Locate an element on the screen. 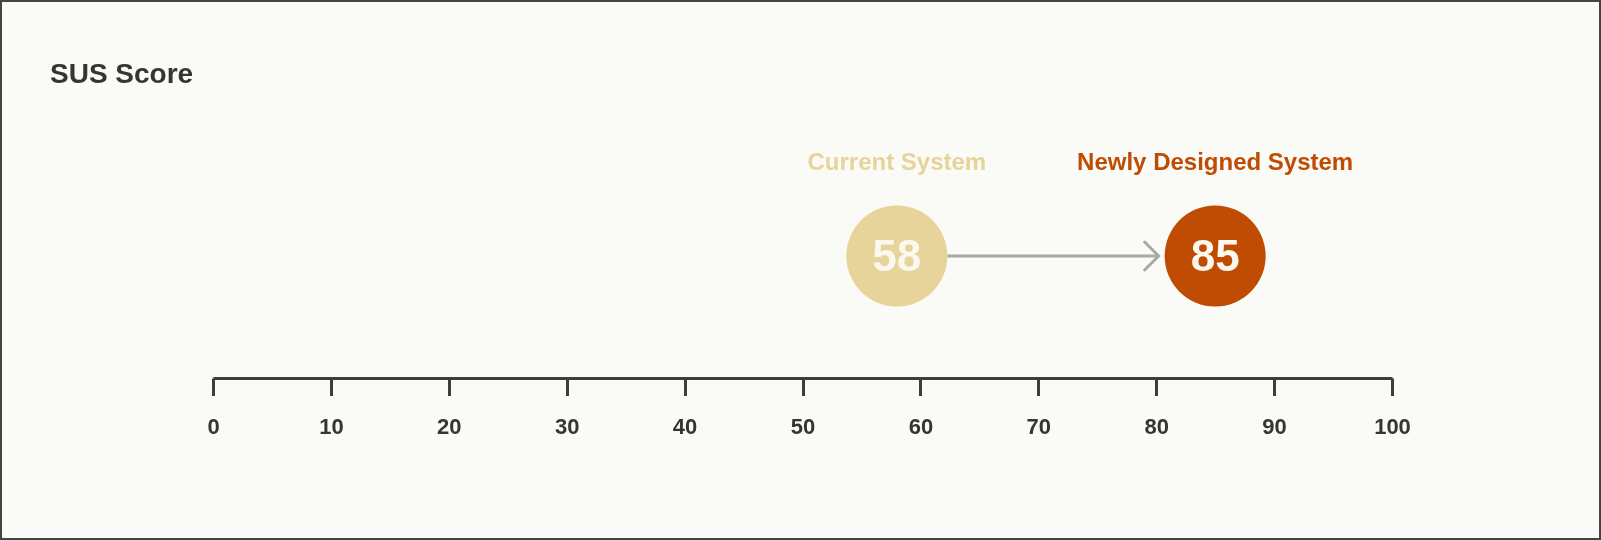 The height and width of the screenshot is (540, 1601). x-tick-label: 20 is located at coordinates (449, 426).